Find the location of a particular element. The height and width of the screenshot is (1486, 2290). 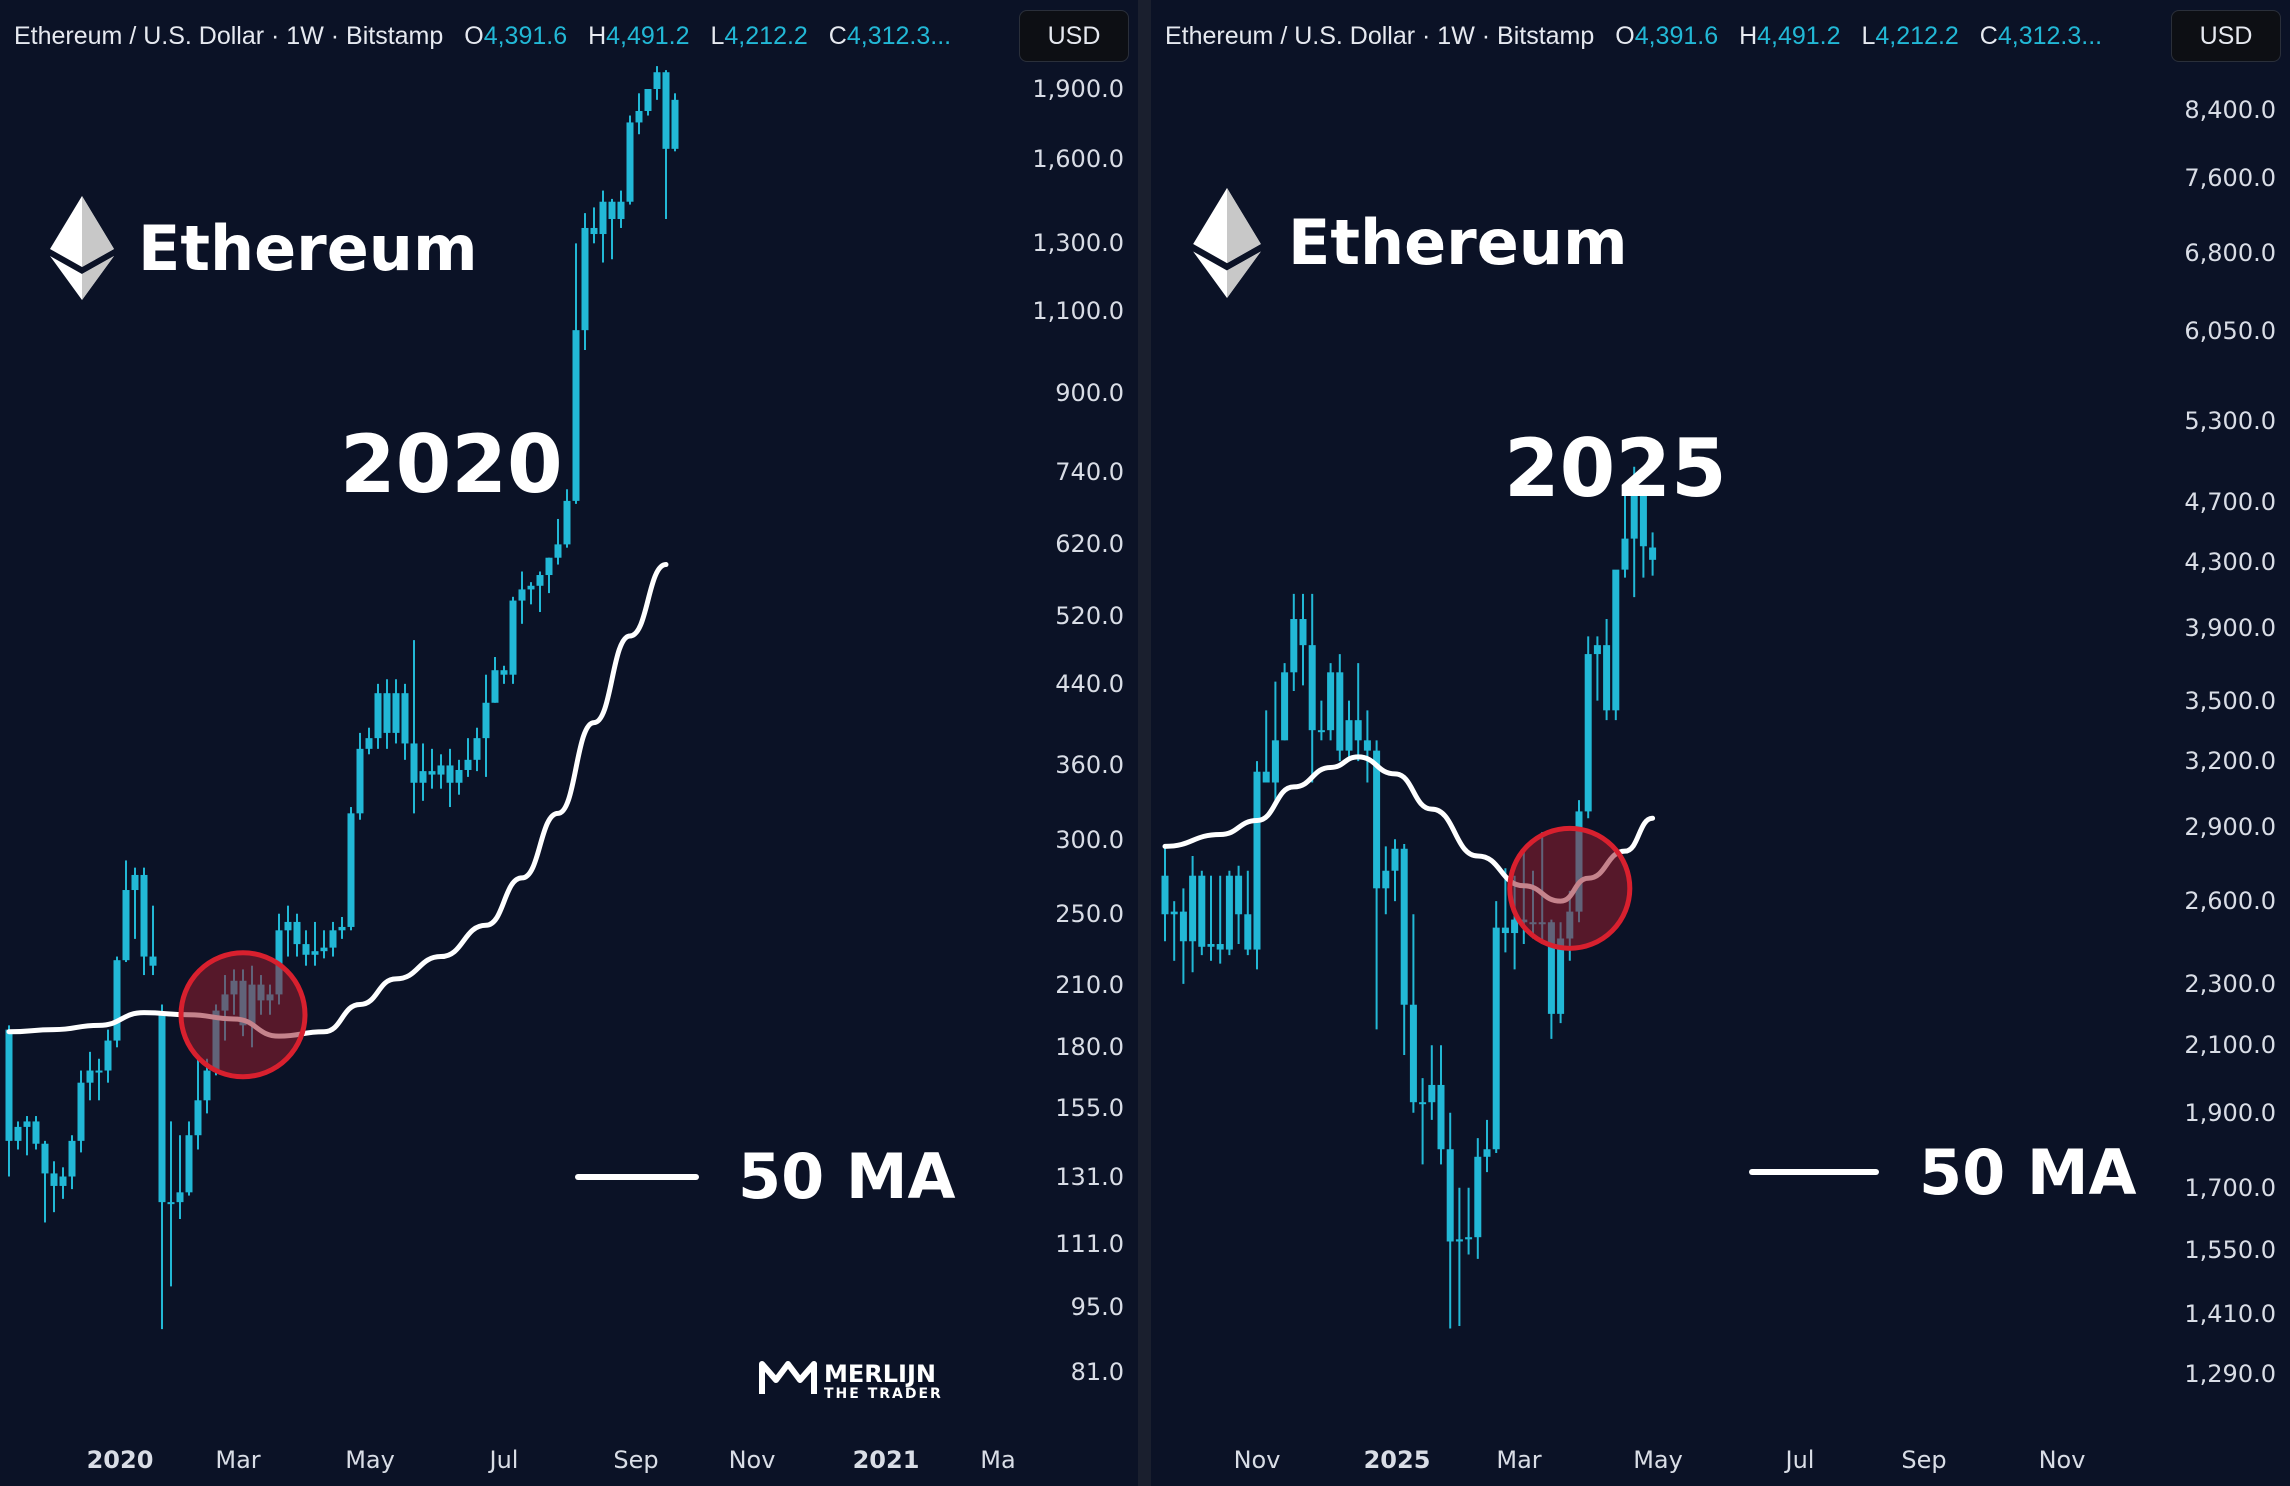

price-tick-label: 620.0 is located at coordinates (1089, 544).